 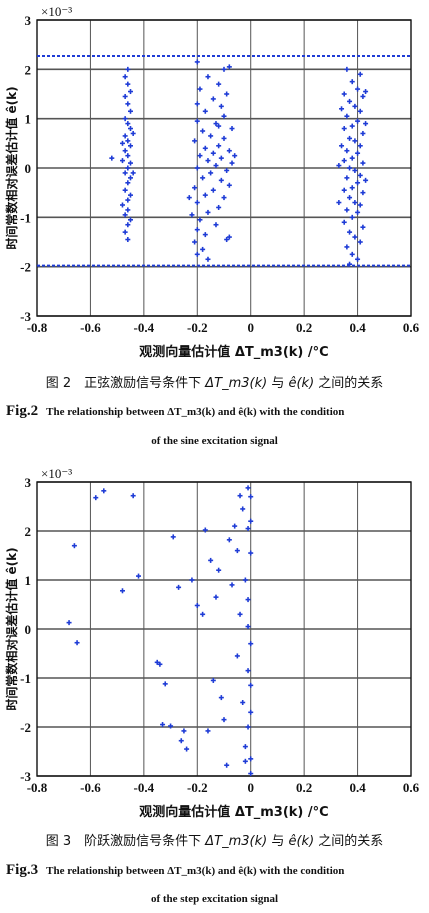 I want to click on chart1-x-axis-label: 观测向量估计值 ΔT_m3(k) /°C, so click(x=233, y=352).